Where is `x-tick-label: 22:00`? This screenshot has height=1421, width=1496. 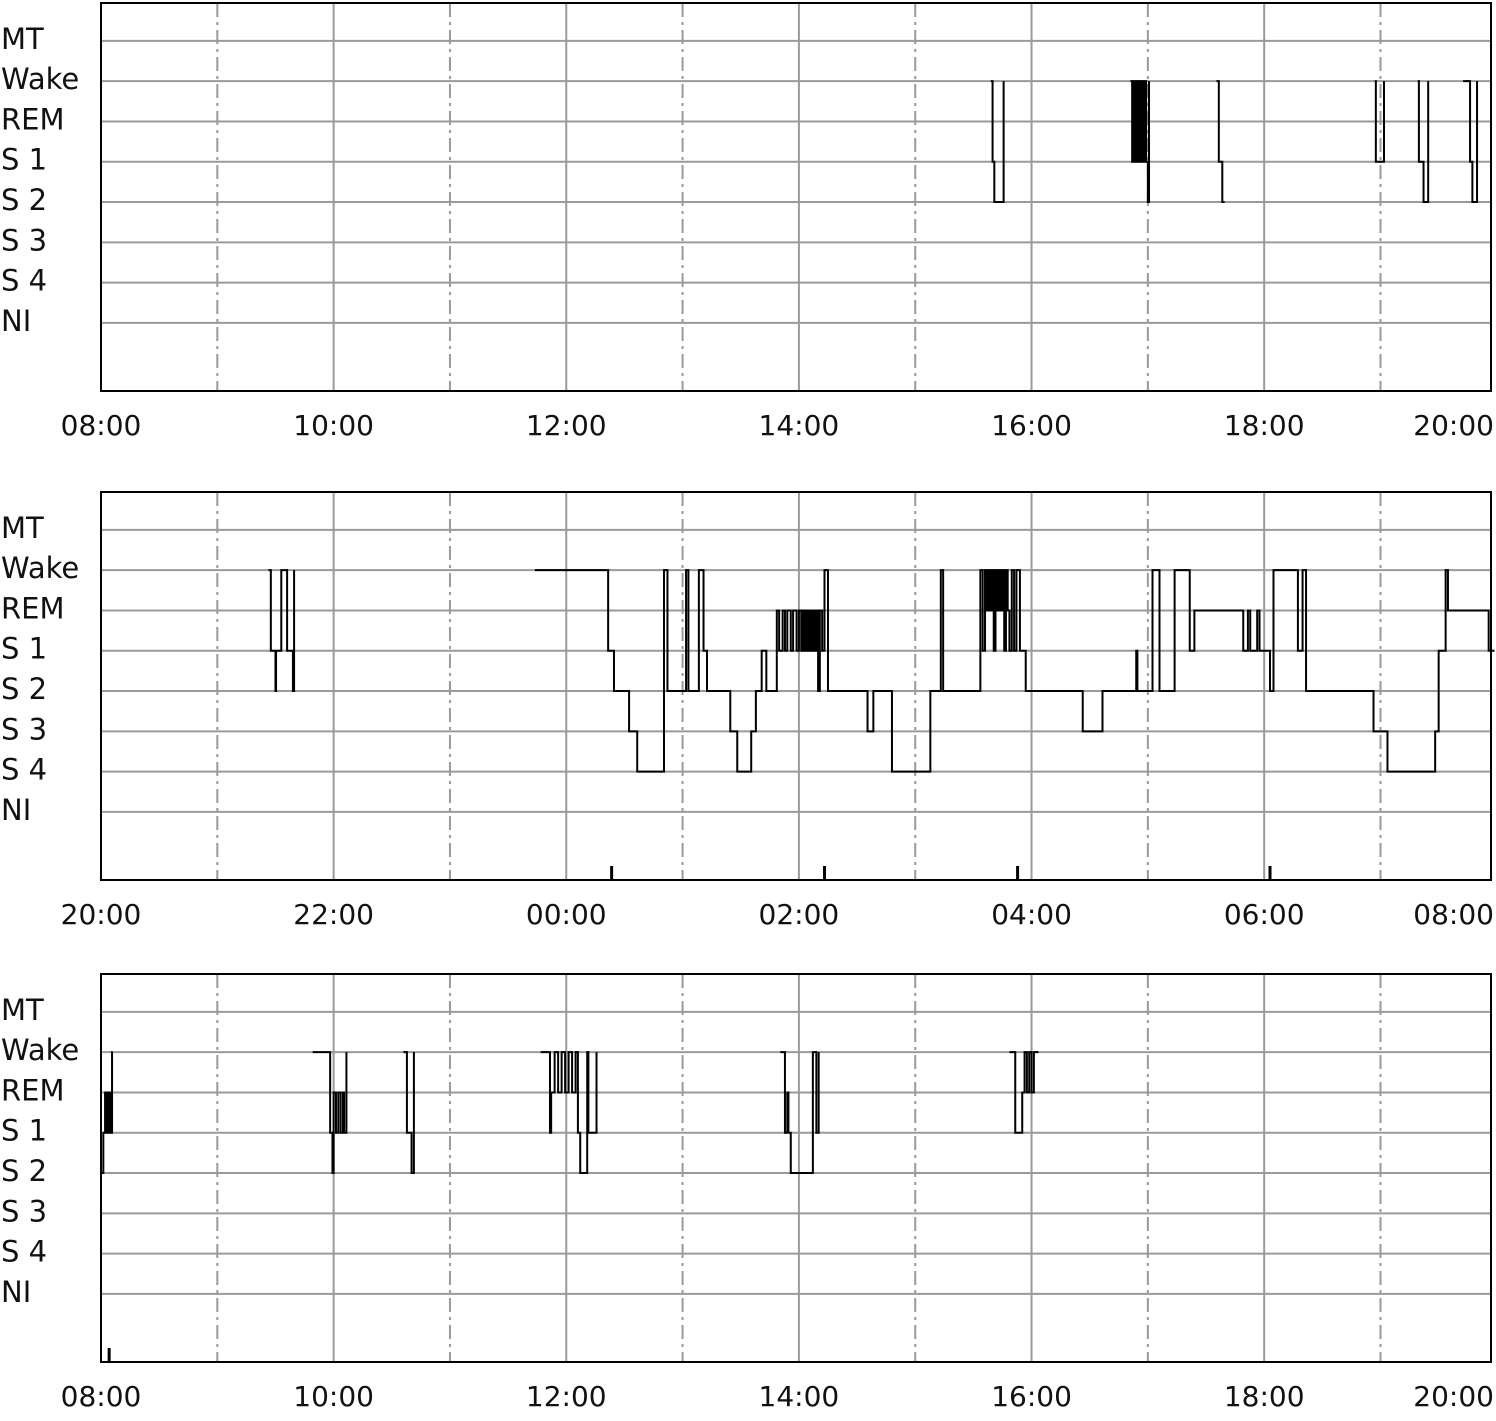 x-tick-label: 22:00 is located at coordinates (333, 914).